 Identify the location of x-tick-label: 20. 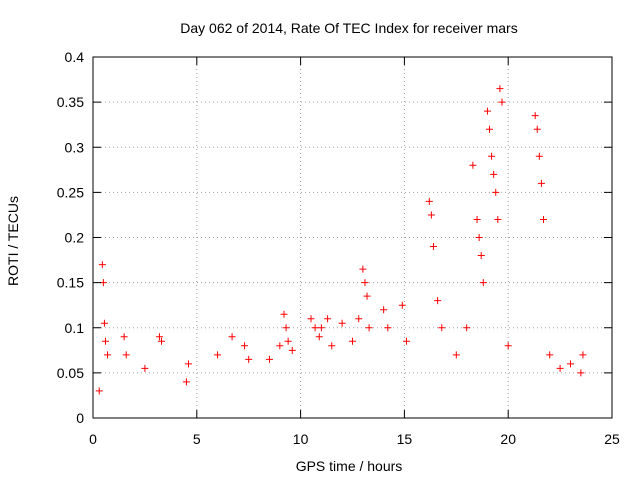
(508, 439).